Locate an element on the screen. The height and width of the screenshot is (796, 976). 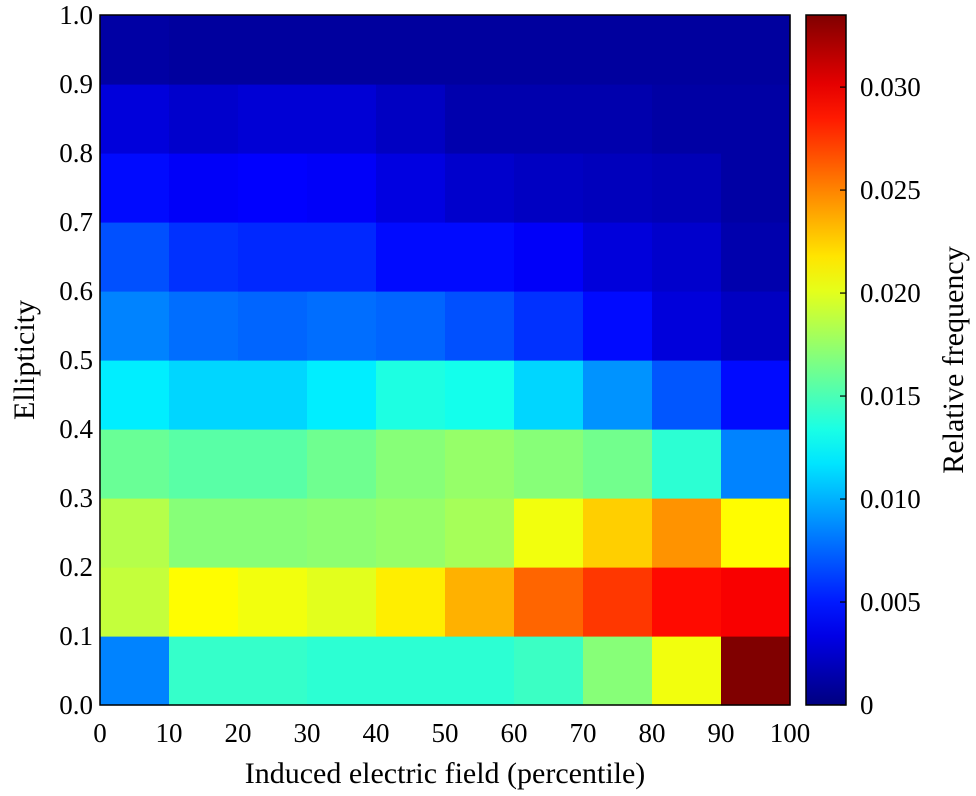
y-tick-label: 0.3 is located at coordinates (76, 498).